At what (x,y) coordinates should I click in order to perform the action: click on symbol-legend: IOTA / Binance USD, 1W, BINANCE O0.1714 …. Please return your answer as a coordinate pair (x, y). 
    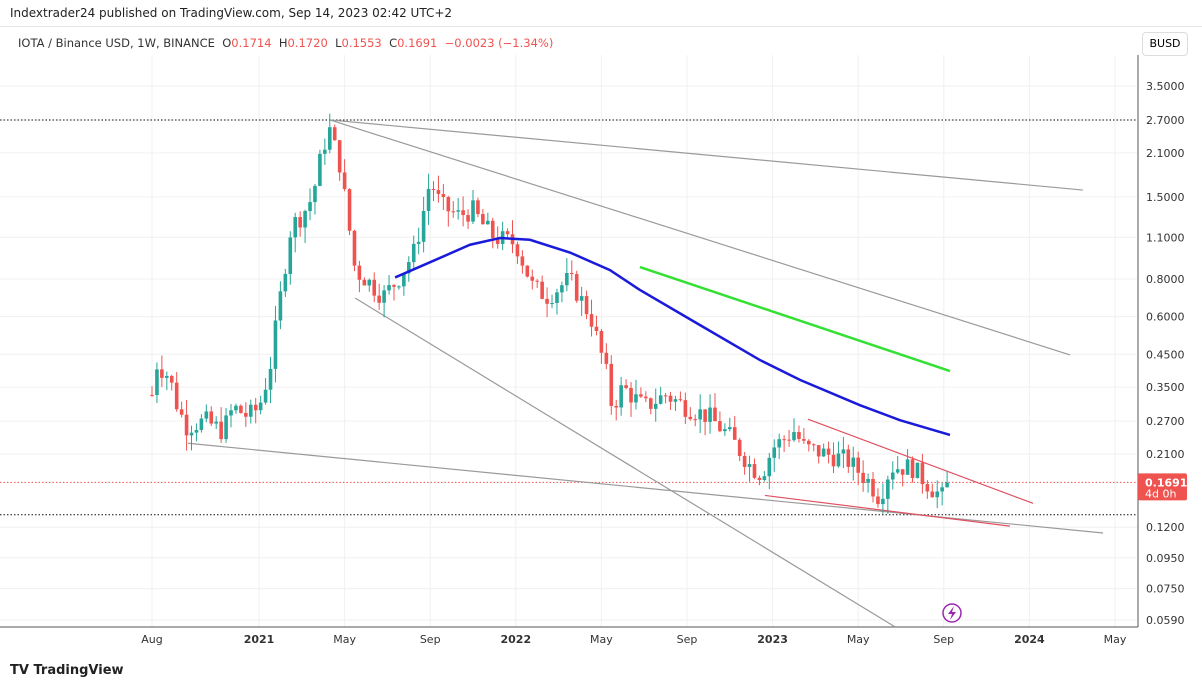
    Looking at the image, I should click on (285, 43).